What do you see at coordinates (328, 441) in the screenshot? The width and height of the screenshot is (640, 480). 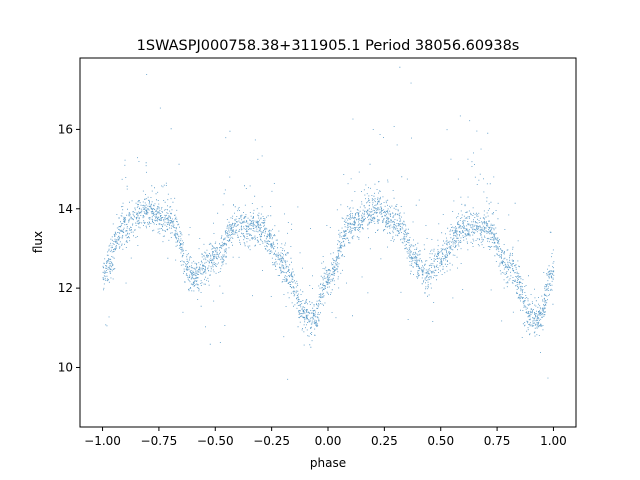 I see `x-tick-label: 0.00` at bounding box center [328, 441].